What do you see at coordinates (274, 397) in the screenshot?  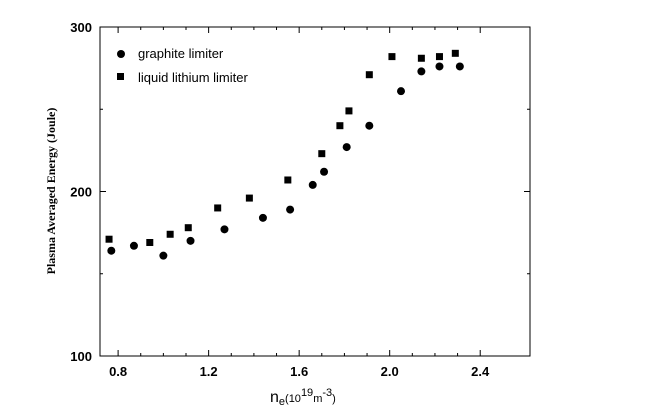 I see `x-axis-label-n: n` at bounding box center [274, 397].